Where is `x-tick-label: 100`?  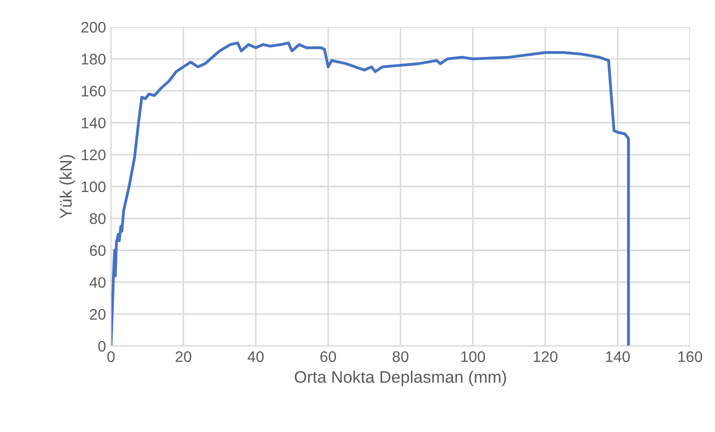
x-tick-label: 100 is located at coordinates (473, 356).